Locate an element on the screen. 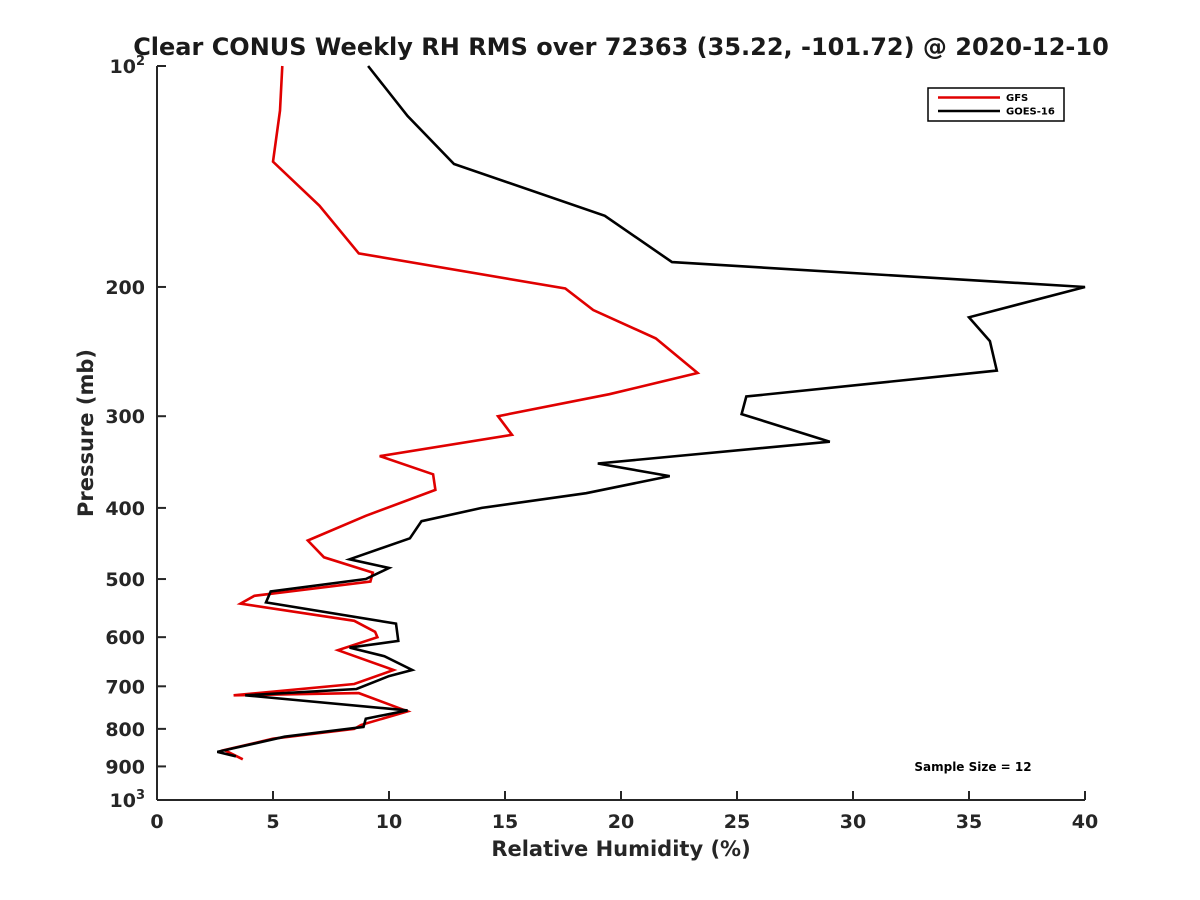 This screenshot has height=900, width=1200. x-tick-label: 40 is located at coordinates (1085, 822).